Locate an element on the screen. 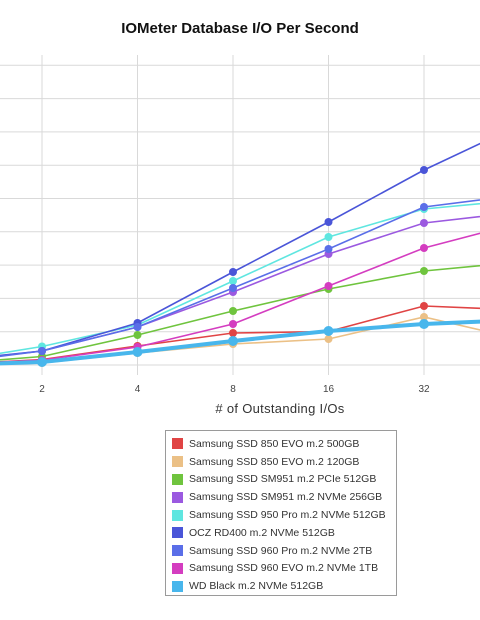 Image resolution: width=480 pixels, height=620 pixels. x-tick-label: 8 is located at coordinates (233, 389).